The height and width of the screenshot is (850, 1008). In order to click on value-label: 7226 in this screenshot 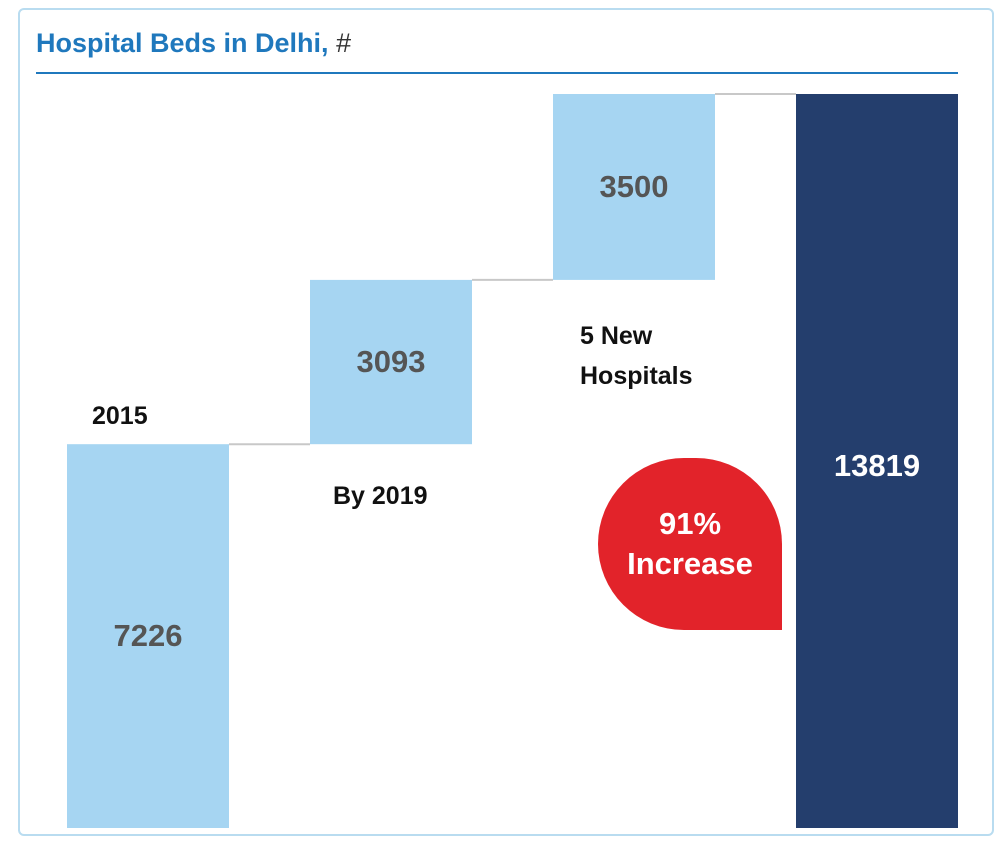, I will do `click(148, 636)`.